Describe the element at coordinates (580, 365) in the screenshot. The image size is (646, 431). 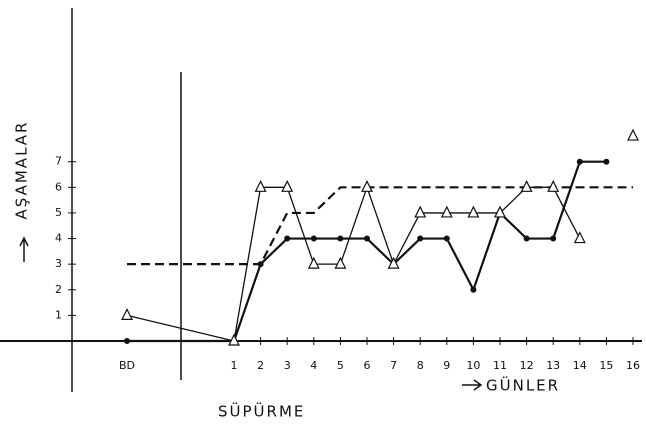
I see `x-tick-label: 14` at that location.